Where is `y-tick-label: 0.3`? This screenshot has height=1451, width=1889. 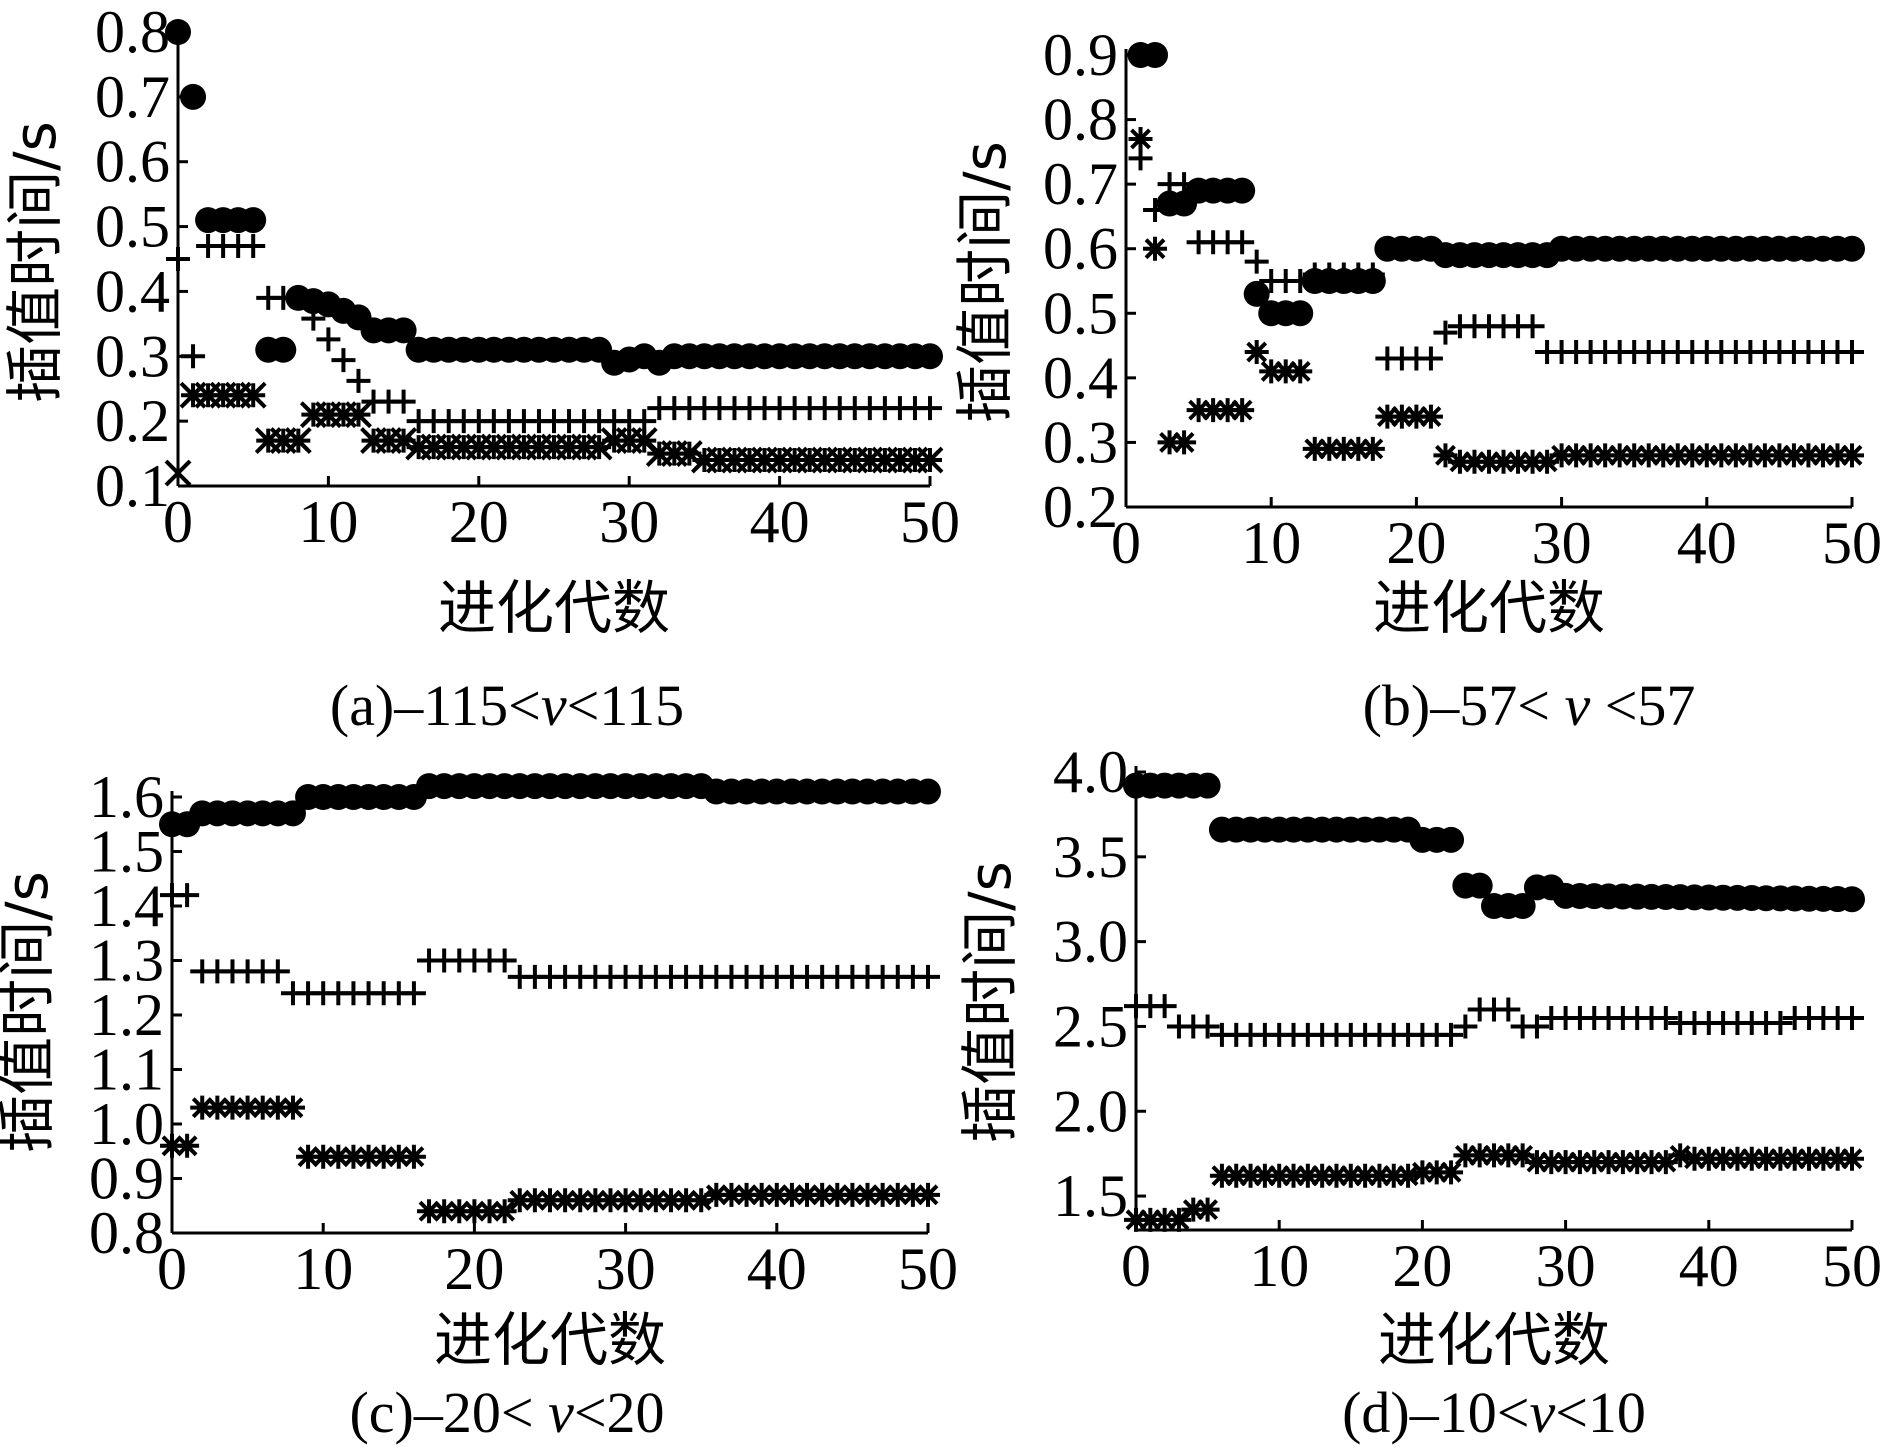
y-tick-label: 0.3 is located at coordinates (1080, 442).